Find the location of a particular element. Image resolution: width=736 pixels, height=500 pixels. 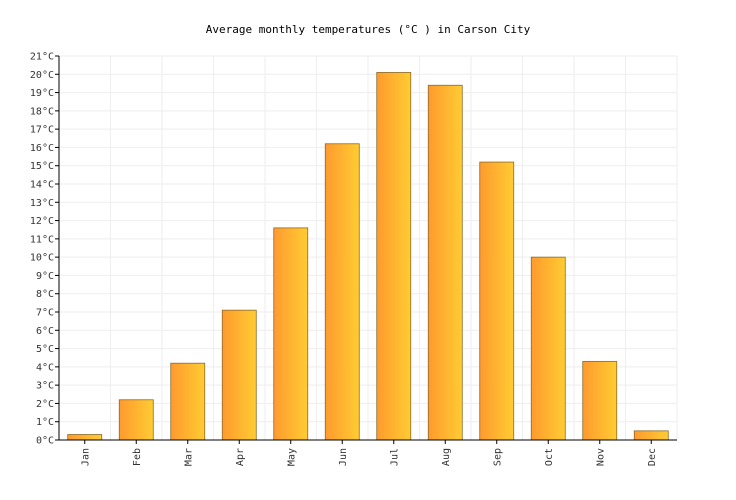

y-tick-label: 21°C is located at coordinates (42, 57).